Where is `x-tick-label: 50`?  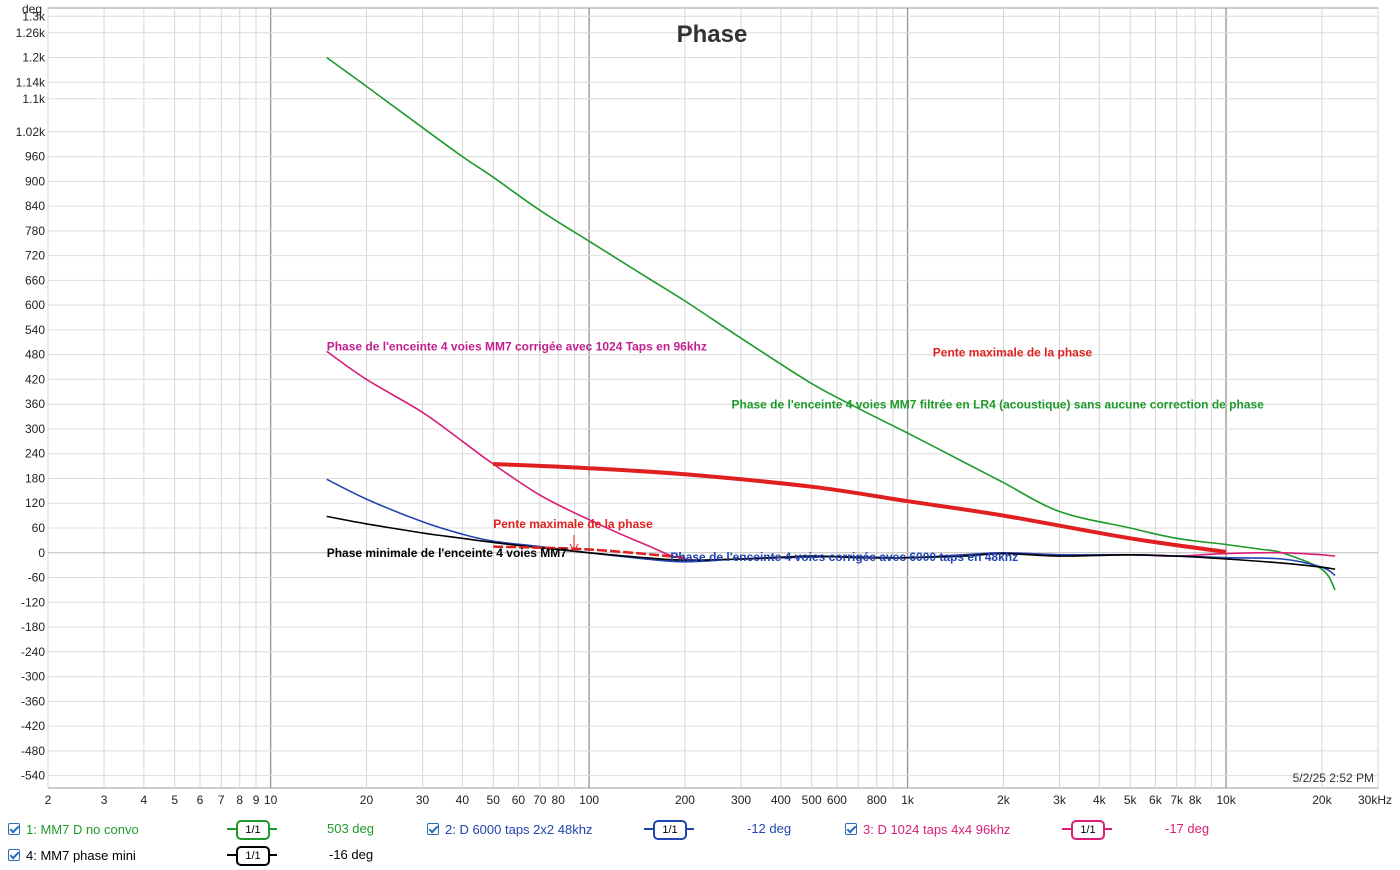 x-tick-label: 50 is located at coordinates (494, 800).